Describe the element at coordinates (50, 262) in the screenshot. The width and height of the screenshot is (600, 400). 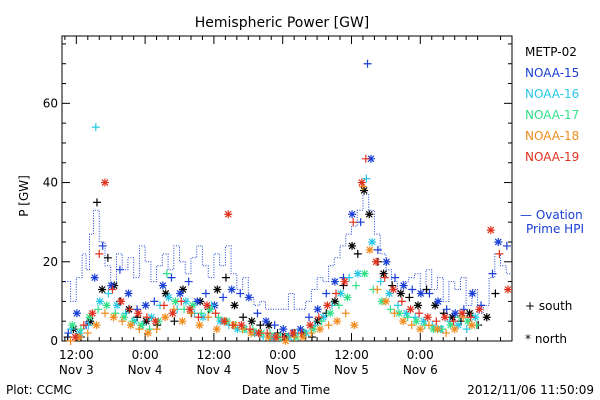
I see `y-tick-label: 20` at that location.